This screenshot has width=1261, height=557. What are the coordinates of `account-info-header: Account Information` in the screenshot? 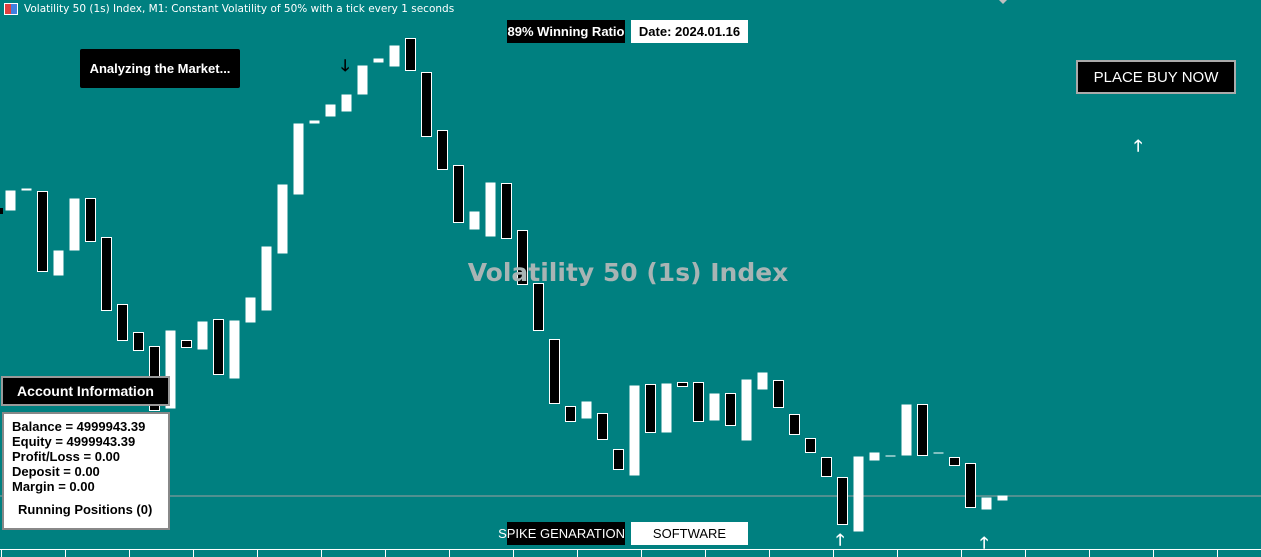 It's located at (85, 391).